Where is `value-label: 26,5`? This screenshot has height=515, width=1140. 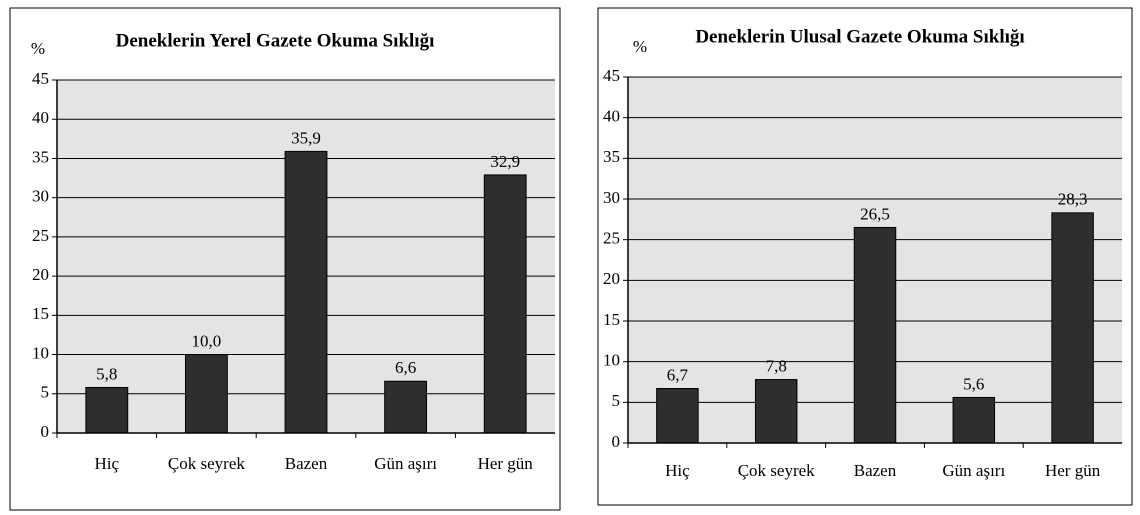 value-label: 26,5 is located at coordinates (875, 213).